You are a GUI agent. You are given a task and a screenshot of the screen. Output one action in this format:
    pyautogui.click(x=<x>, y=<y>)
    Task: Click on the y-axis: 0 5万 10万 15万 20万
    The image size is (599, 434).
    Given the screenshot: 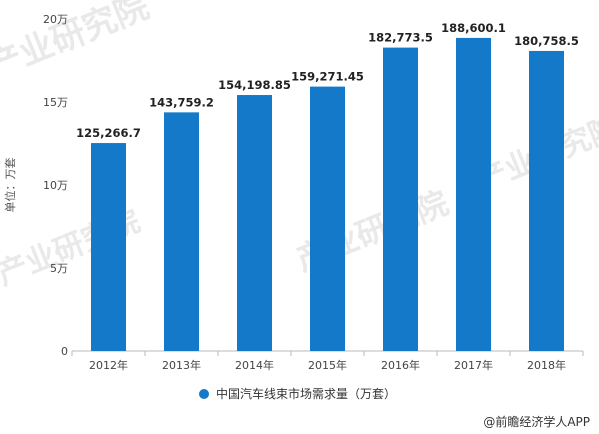 What is the action you would take?
    pyautogui.click(x=55, y=185)
    